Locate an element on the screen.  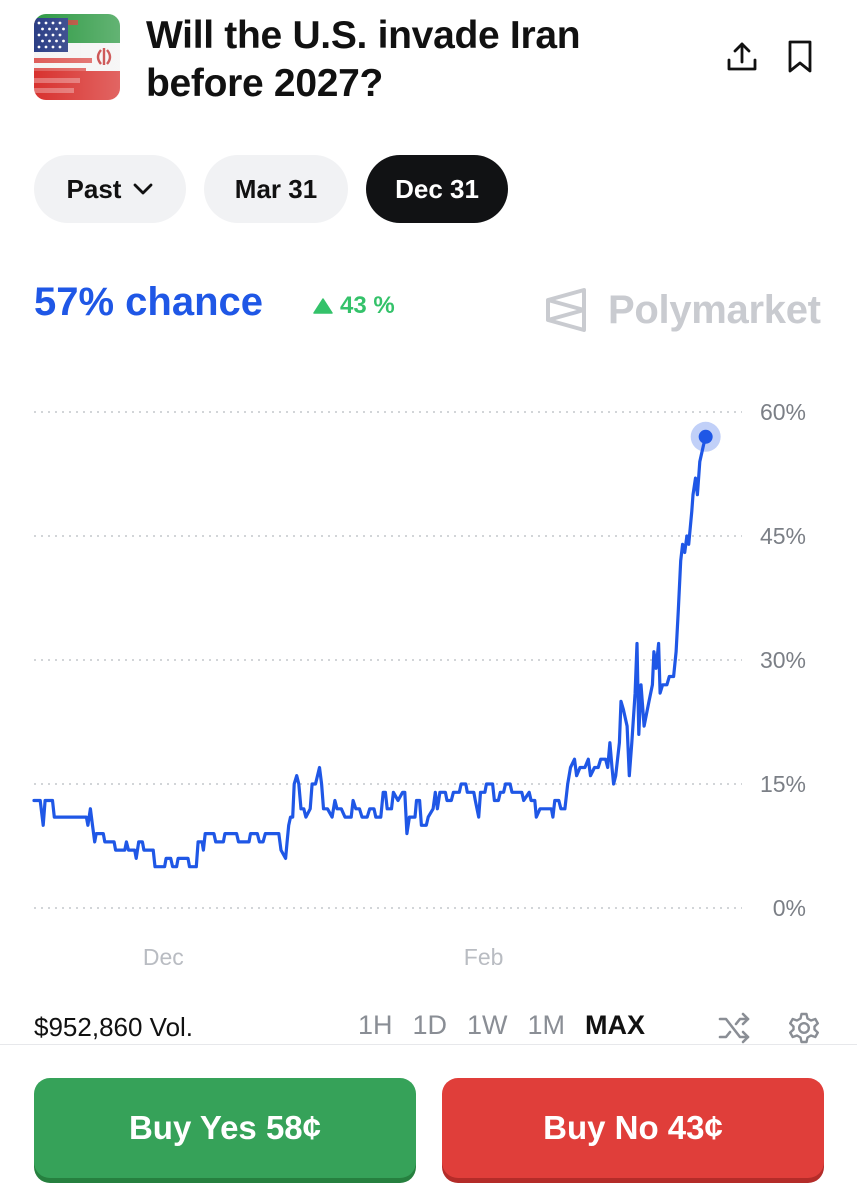
date-filter-dec-31: Dec 31 is located at coordinates (437, 189).